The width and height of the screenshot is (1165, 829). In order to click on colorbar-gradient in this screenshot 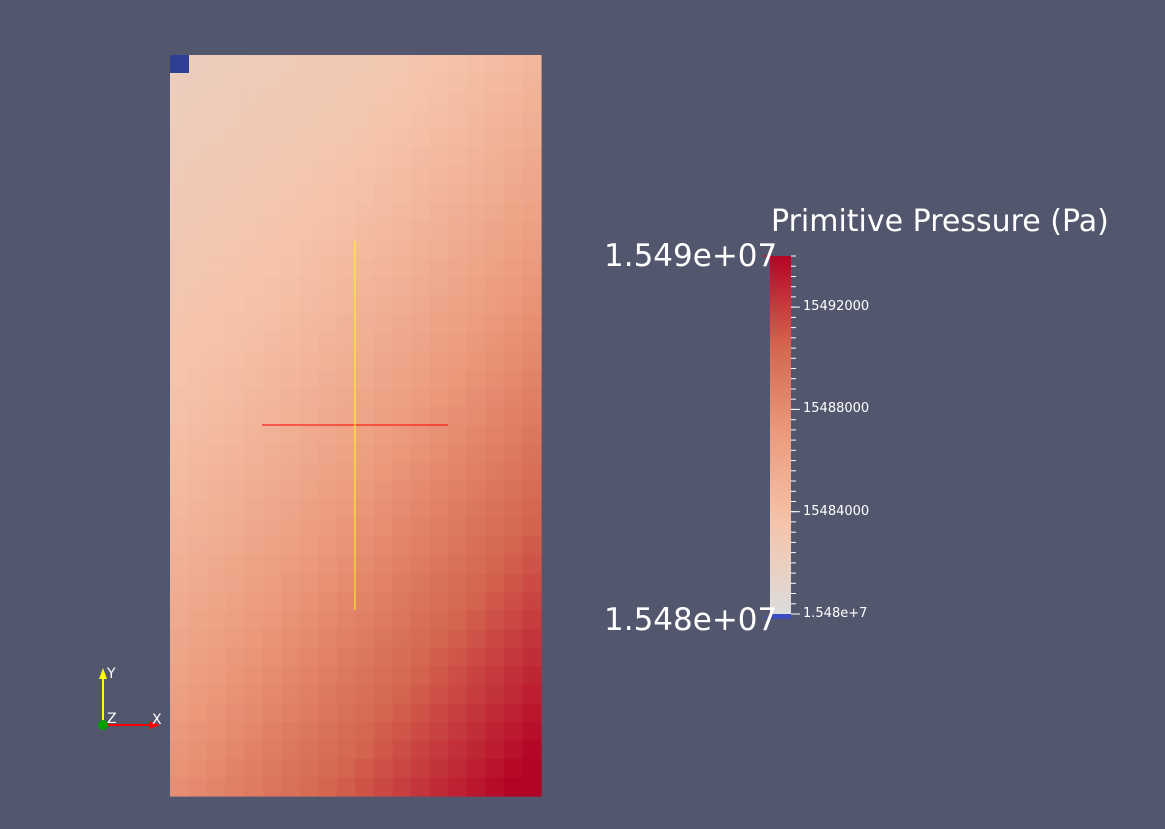, I will do `click(780, 435)`.